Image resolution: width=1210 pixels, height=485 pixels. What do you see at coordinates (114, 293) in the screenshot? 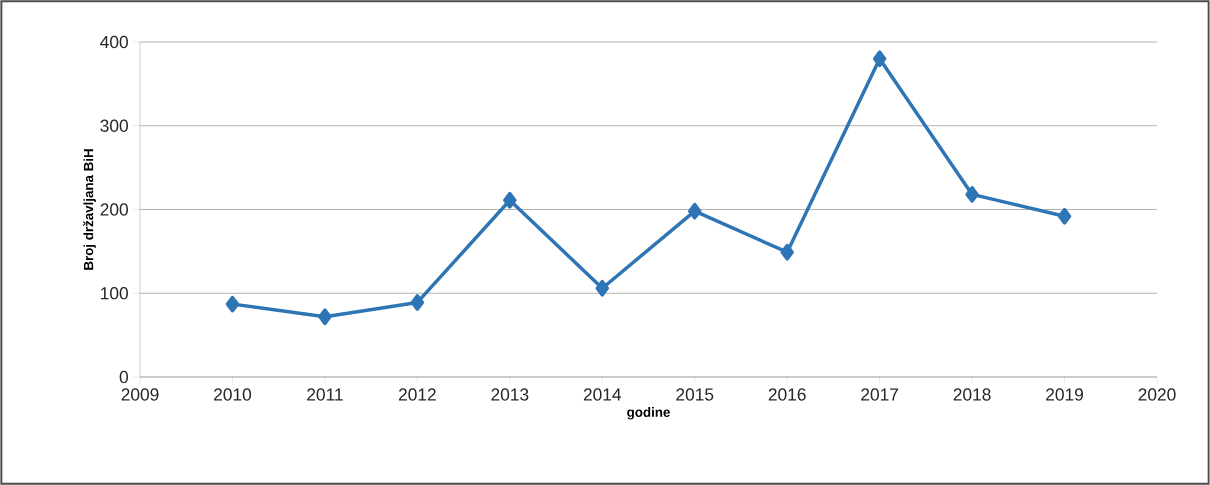
I see `y-tick-label: 100` at bounding box center [114, 293].